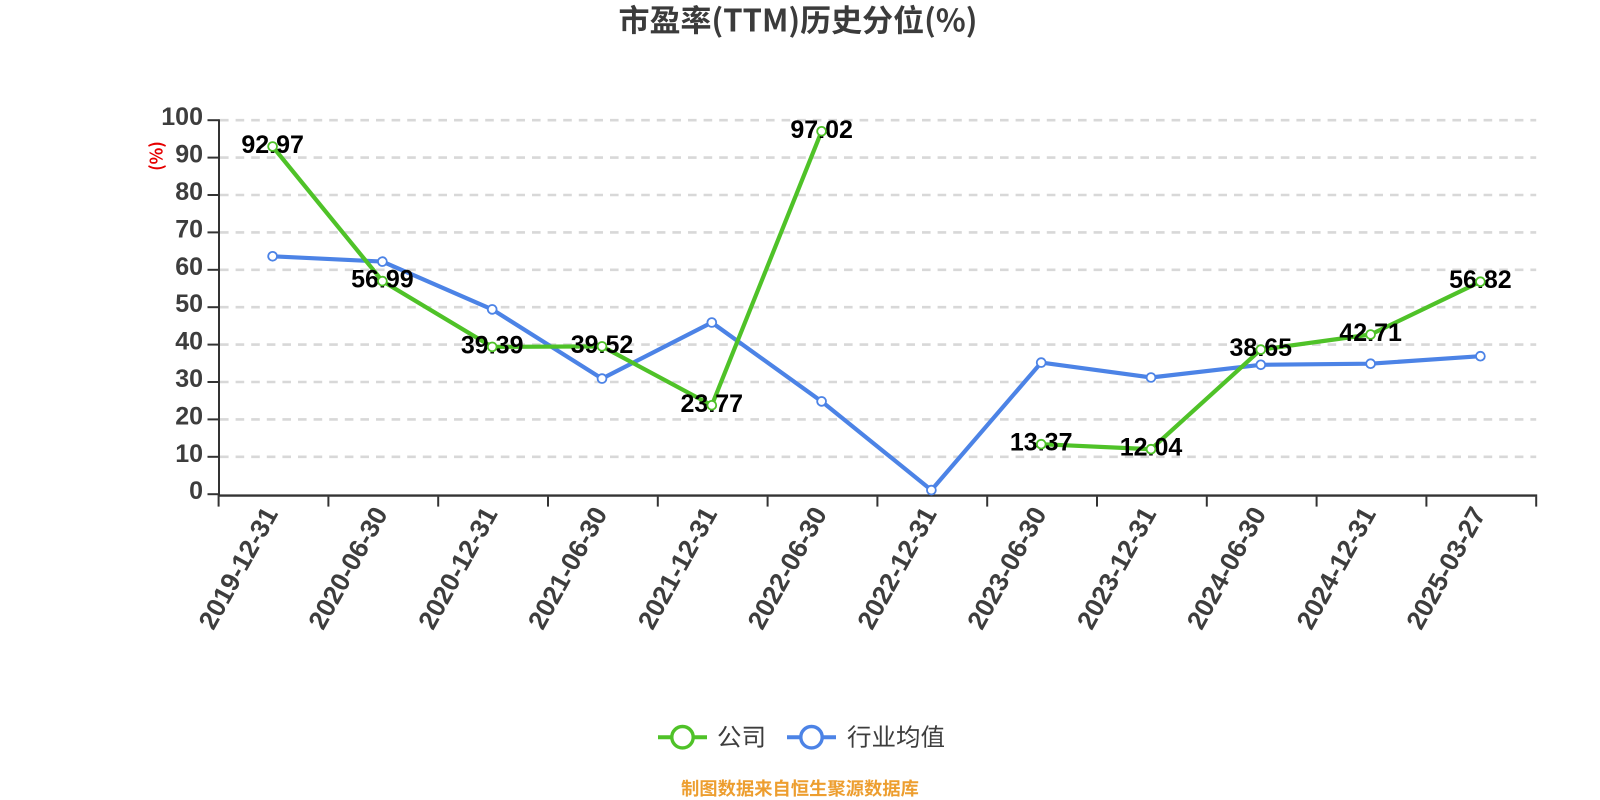  I want to click on svg-text: 100, so click(182, 117).